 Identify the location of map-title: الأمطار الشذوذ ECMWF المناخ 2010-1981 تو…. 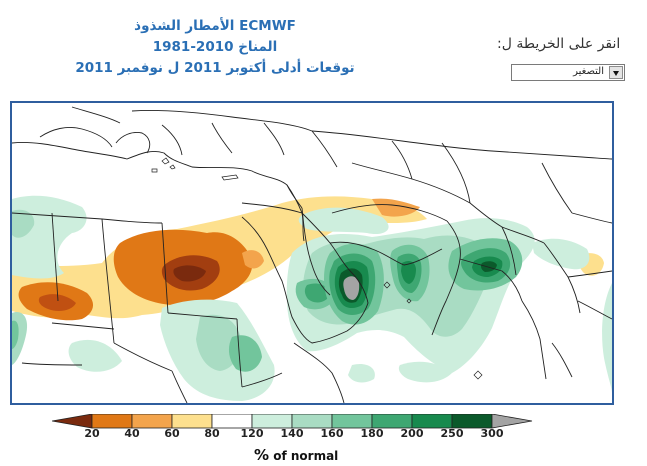
(215, 47).